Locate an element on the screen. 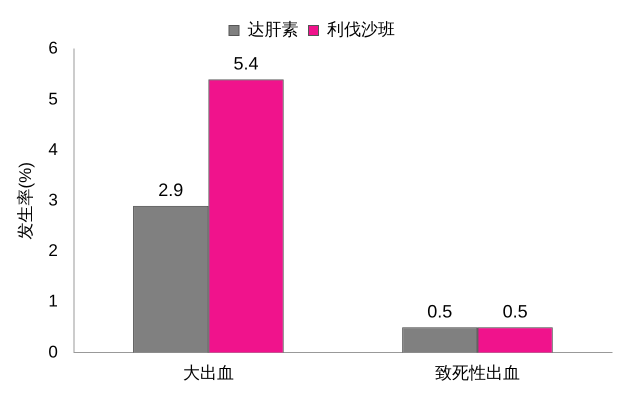 Image resolution: width=640 pixels, height=399 pixels. y-tick-label: 0 is located at coordinates (53, 352).